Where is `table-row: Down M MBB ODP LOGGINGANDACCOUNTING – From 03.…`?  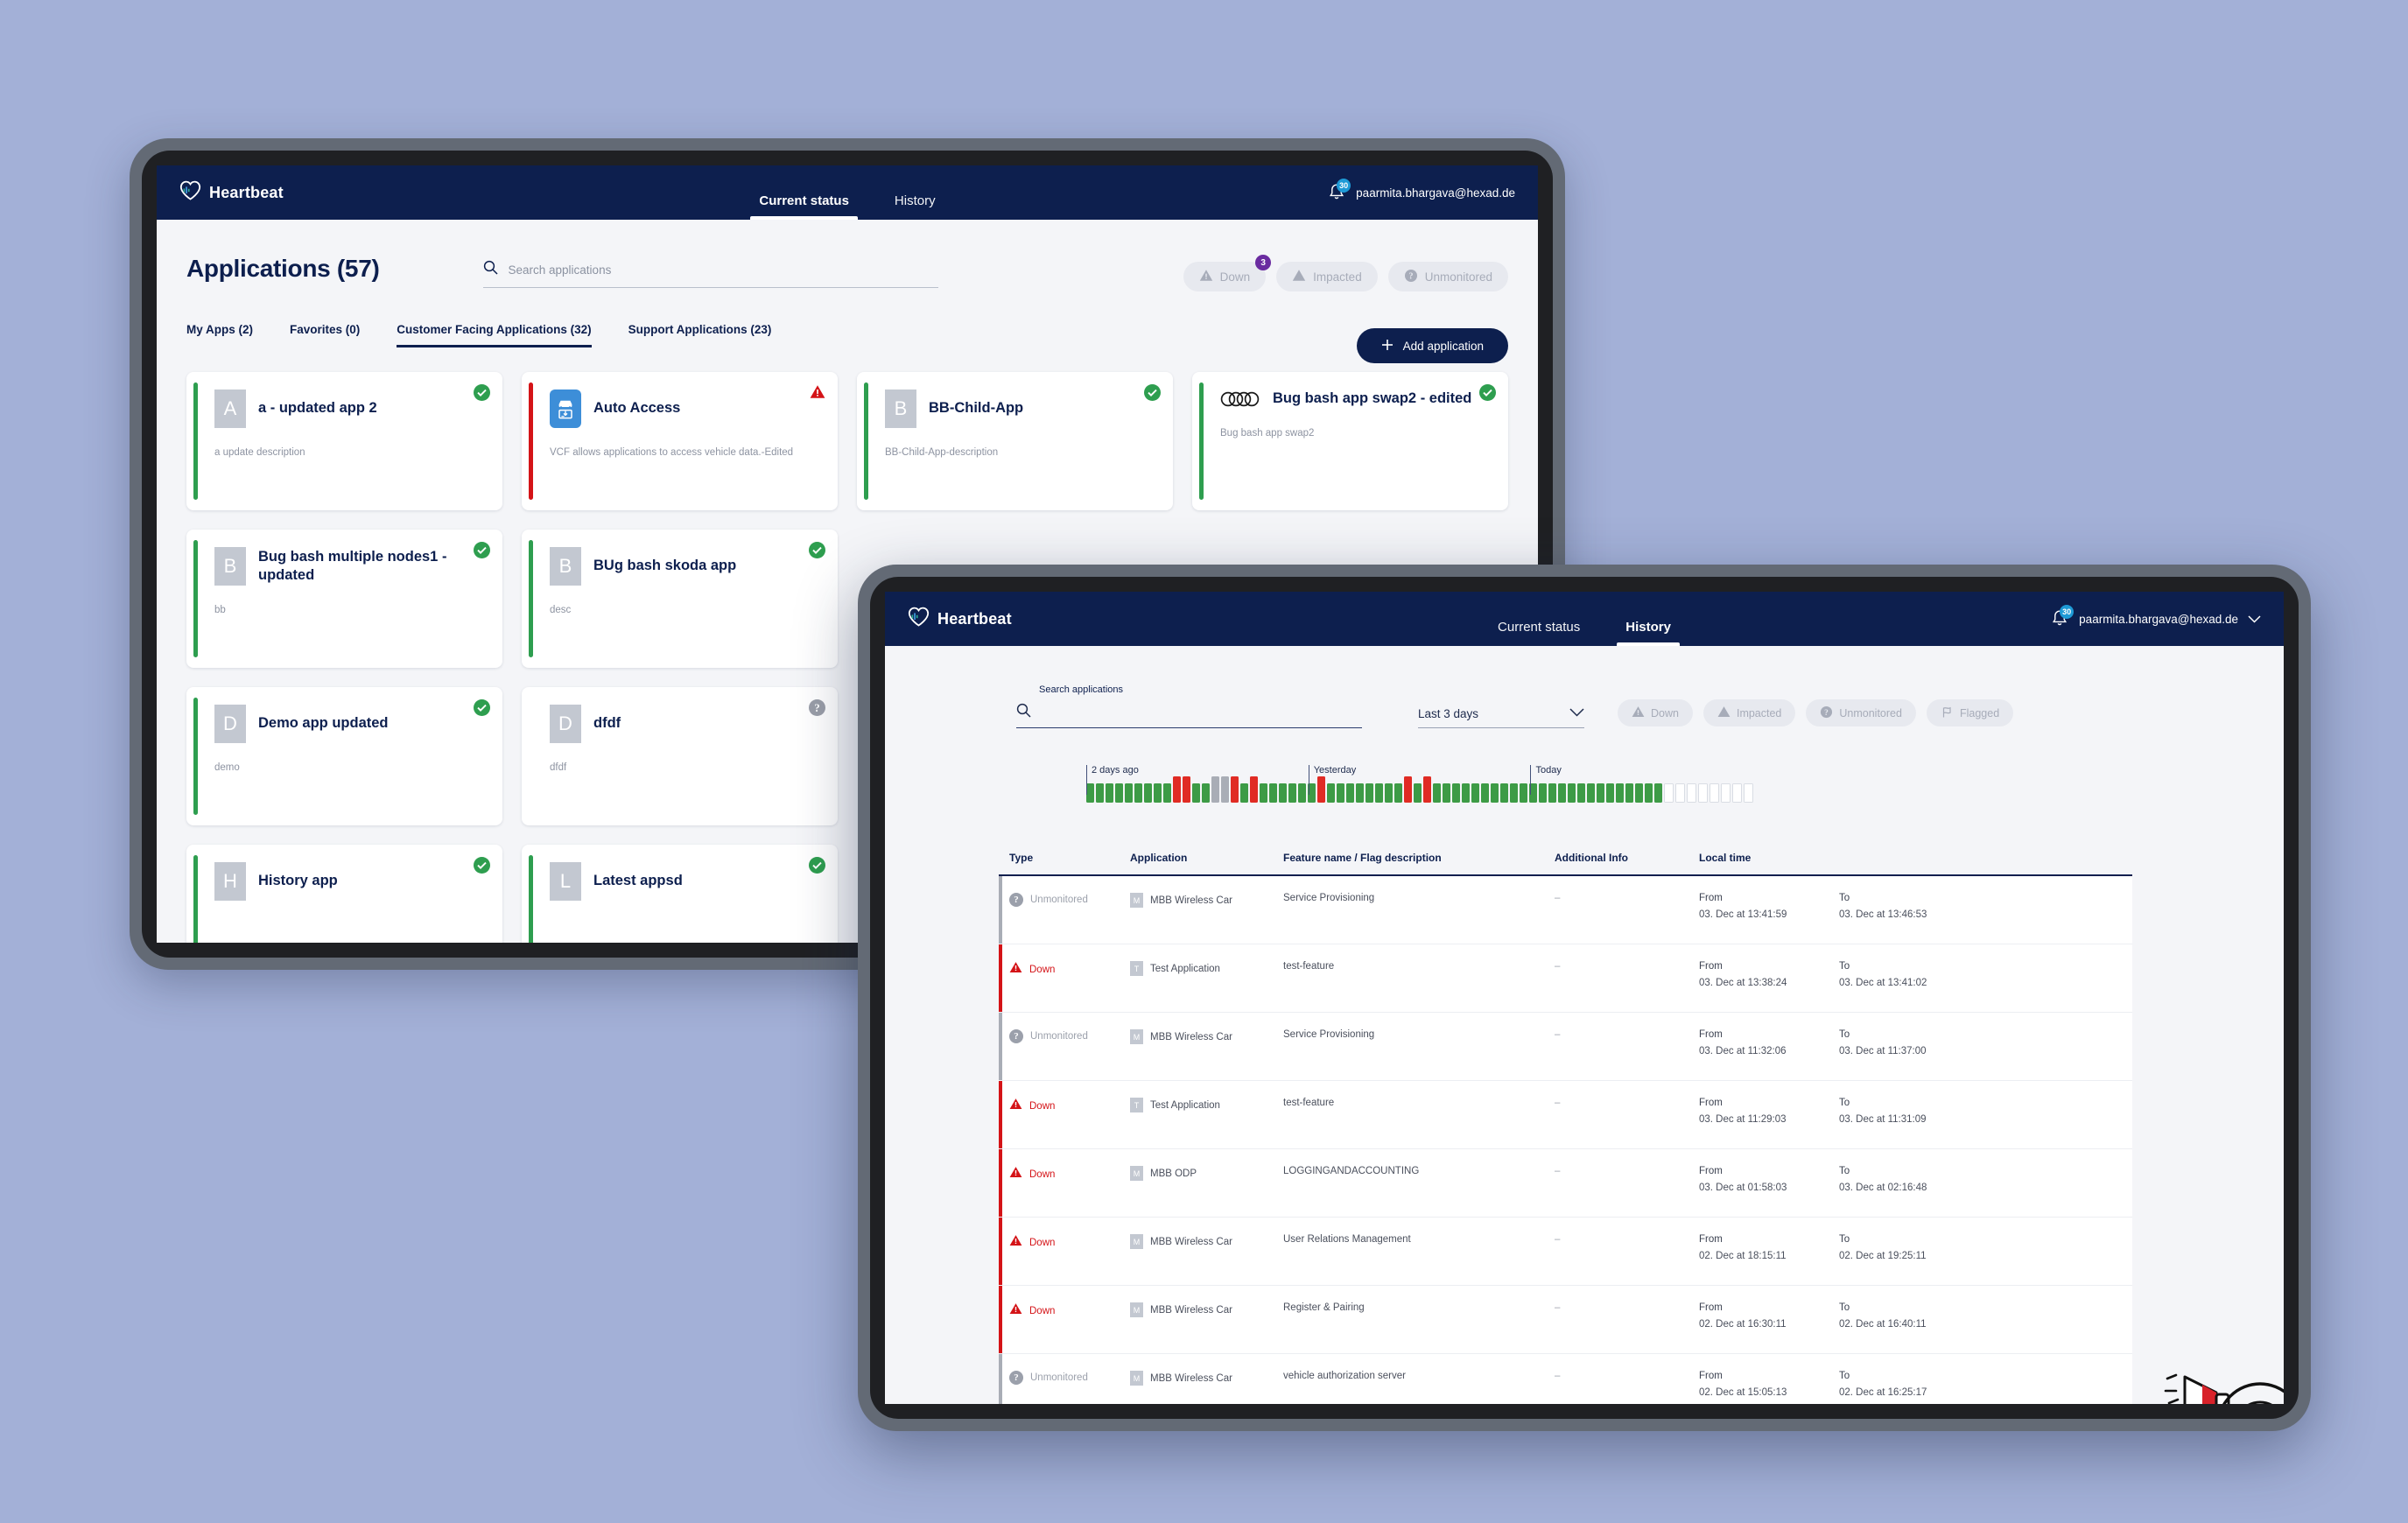 table-row: Down M MBB ODP LOGGINGANDACCOUNTING – From 03.… is located at coordinates (1565, 1183).